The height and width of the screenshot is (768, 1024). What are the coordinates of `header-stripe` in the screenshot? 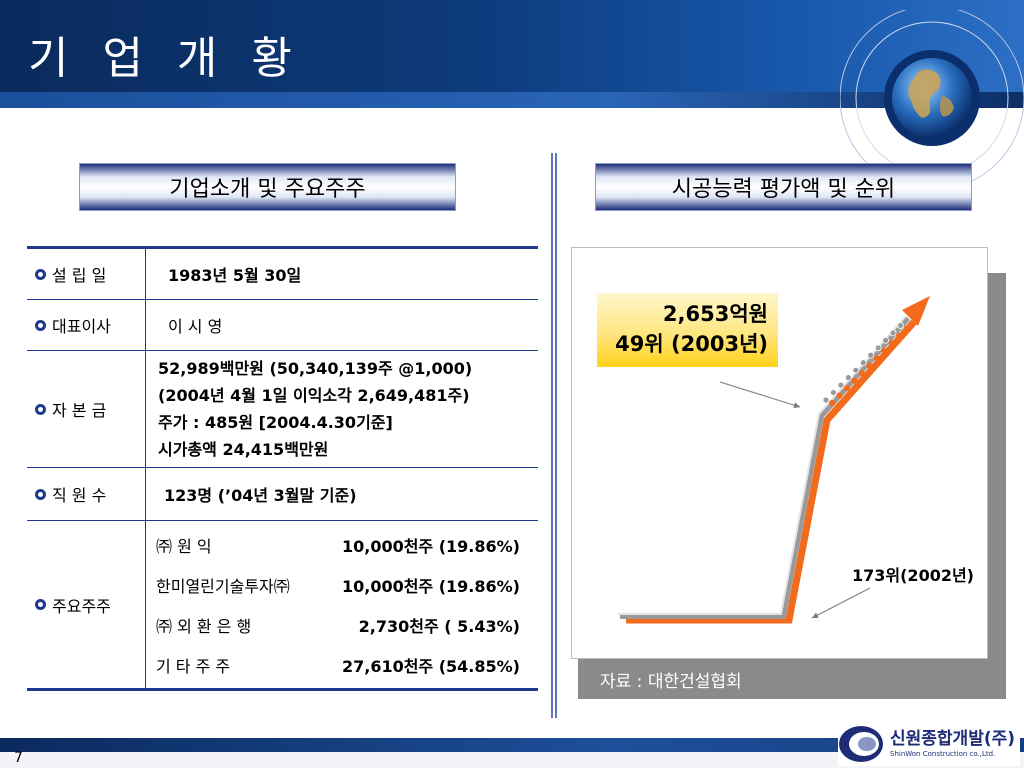 It's located at (512, 100).